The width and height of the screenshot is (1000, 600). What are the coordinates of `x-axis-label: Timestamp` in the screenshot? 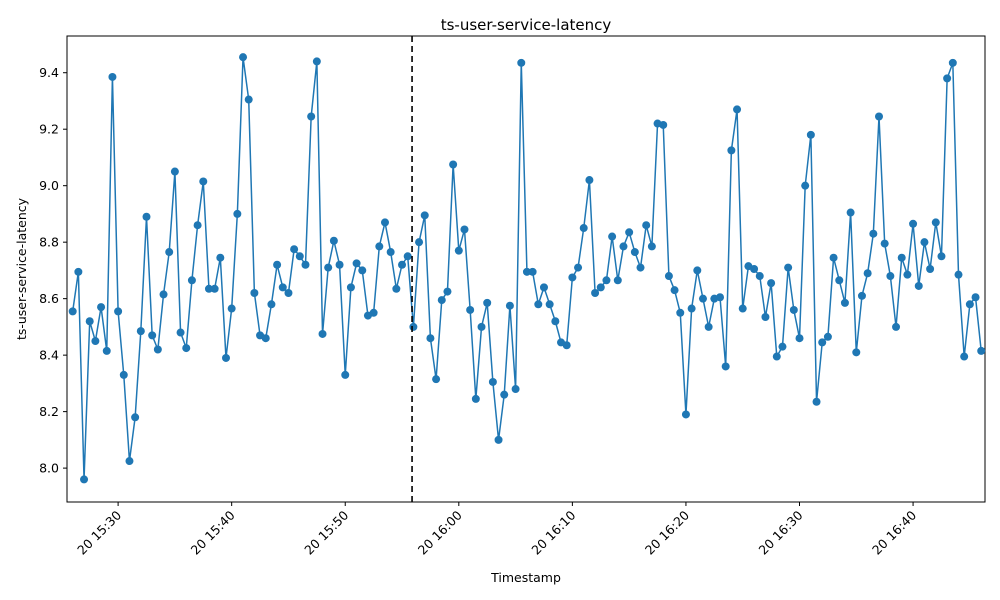 It's located at (525, 577).